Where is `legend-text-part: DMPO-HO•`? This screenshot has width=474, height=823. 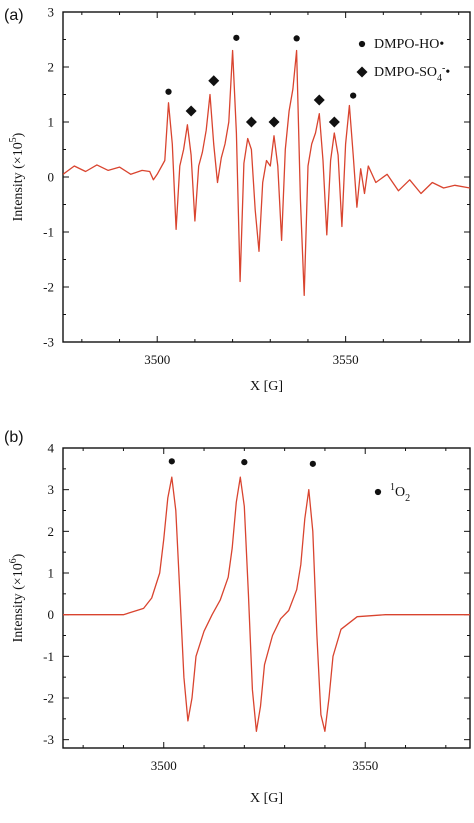 legend-text-part: DMPO-HO• is located at coordinates (409, 44).